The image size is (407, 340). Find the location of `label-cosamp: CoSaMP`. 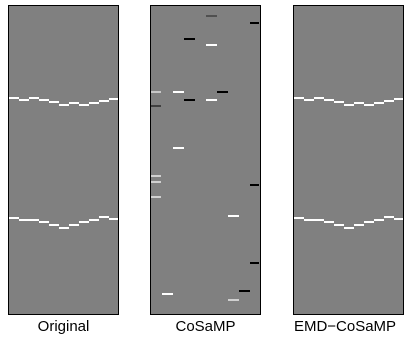

label-cosamp: CoSaMP is located at coordinates (205, 326).